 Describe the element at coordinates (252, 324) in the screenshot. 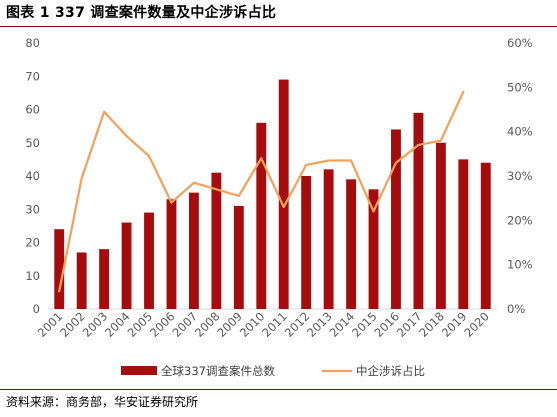

I see `x-axis-tick-label: 2010` at that location.